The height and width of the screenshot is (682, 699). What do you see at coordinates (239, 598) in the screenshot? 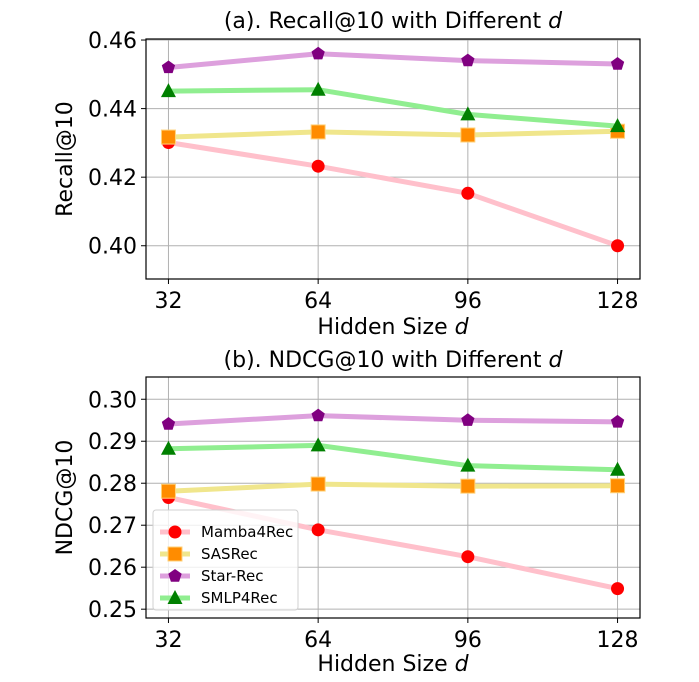
I see `legend-label: SMLP4Rec` at bounding box center [239, 598].